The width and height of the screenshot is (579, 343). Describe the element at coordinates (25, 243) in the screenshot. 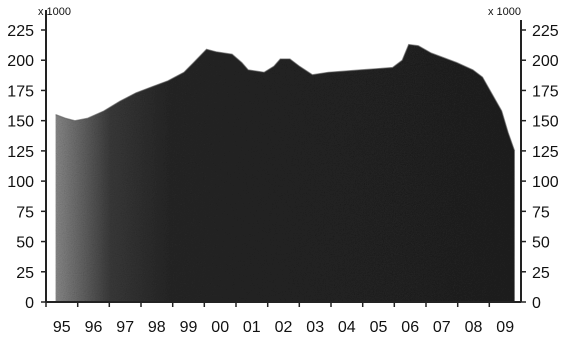

I see `left-y-tick-label: 50` at that location.